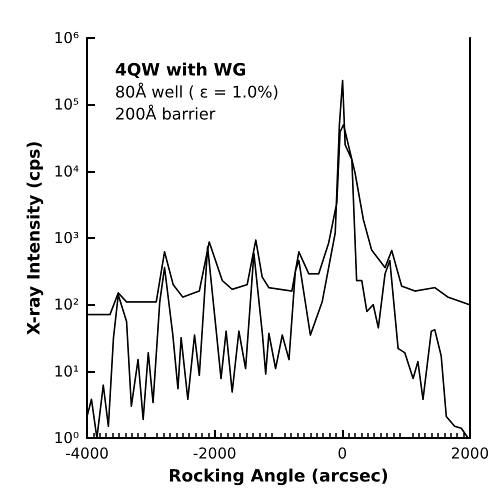 The width and height of the screenshot is (492, 490). What do you see at coordinates (180, 70) in the screenshot?
I see `annotation: 4QW with WG` at bounding box center [180, 70].